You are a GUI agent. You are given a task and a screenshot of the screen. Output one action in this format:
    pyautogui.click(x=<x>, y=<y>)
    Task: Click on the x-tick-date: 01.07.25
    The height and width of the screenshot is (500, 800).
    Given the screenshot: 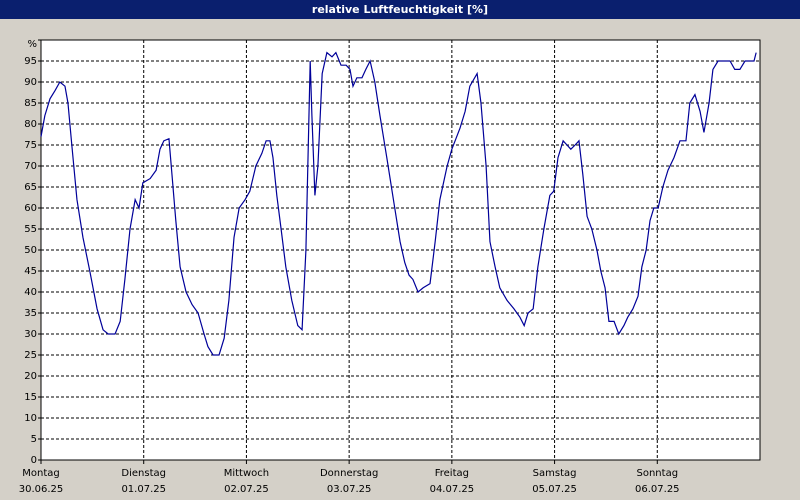 What is the action you would take?
    pyautogui.click(x=143, y=489)
    